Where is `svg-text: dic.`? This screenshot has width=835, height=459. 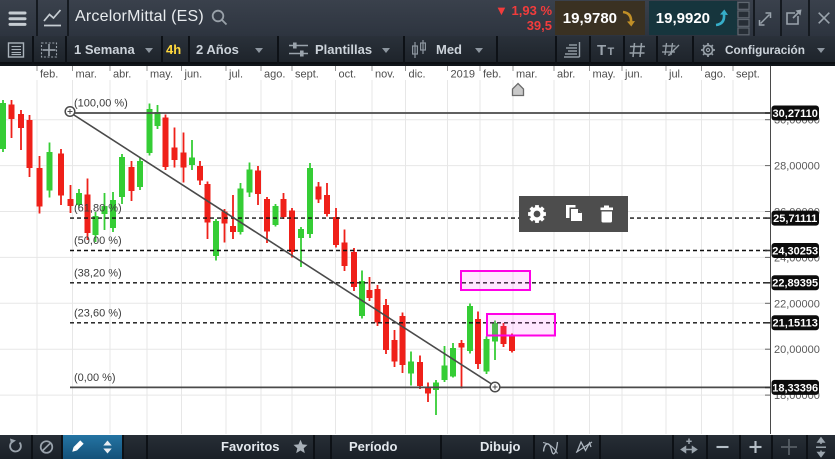 svg-text: dic. is located at coordinates (417, 75).